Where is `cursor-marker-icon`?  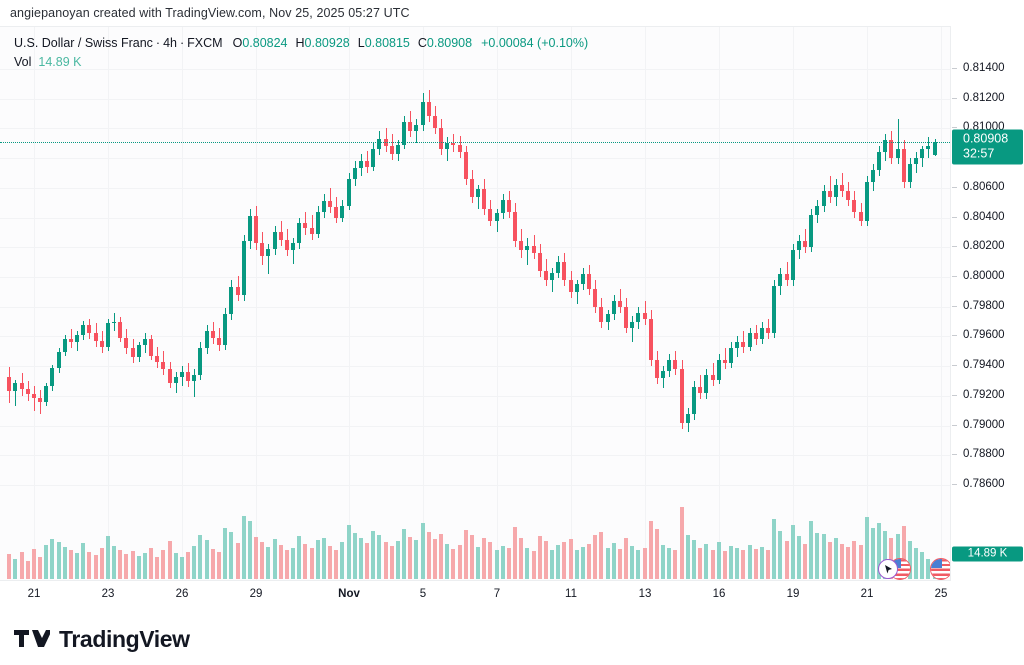 cursor-marker-icon is located at coordinates (888, 569).